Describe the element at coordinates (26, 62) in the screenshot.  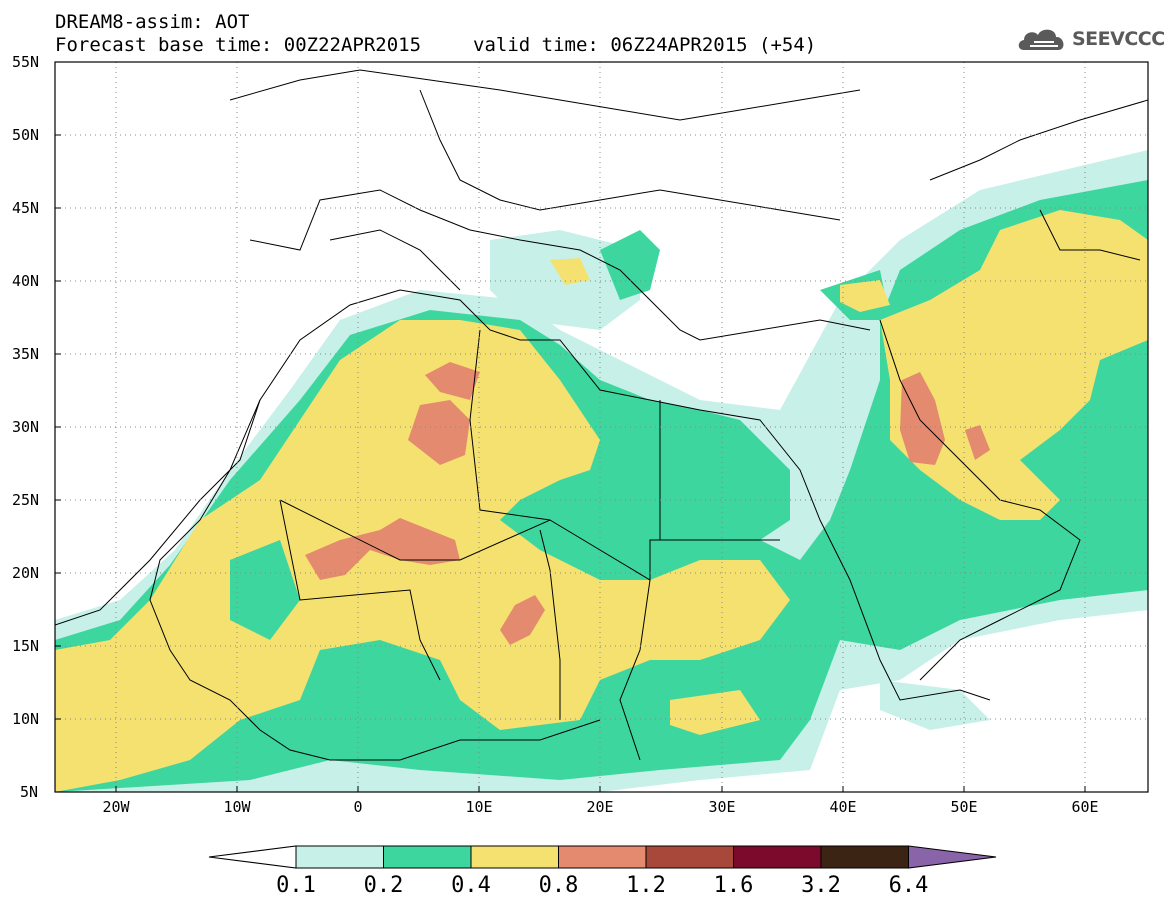
I see `lat-label: 55N` at that location.